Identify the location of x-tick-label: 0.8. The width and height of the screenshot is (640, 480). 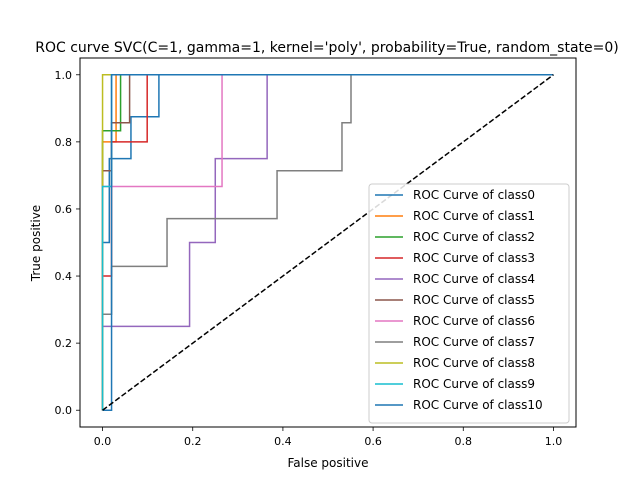
(464, 441).